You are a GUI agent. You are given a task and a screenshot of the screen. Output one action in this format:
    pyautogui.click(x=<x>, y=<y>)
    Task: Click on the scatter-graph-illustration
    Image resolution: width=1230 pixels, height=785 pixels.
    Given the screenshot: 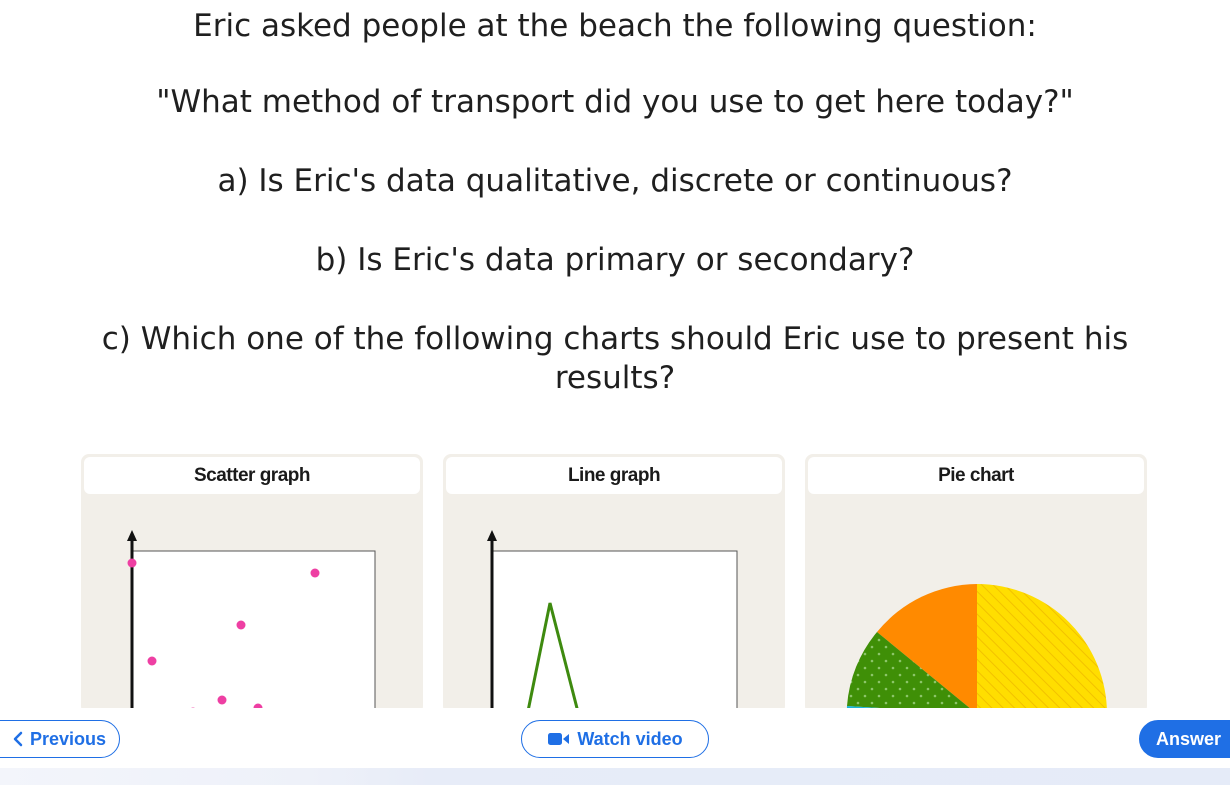 What is the action you would take?
    pyautogui.click(x=251, y=622)
    